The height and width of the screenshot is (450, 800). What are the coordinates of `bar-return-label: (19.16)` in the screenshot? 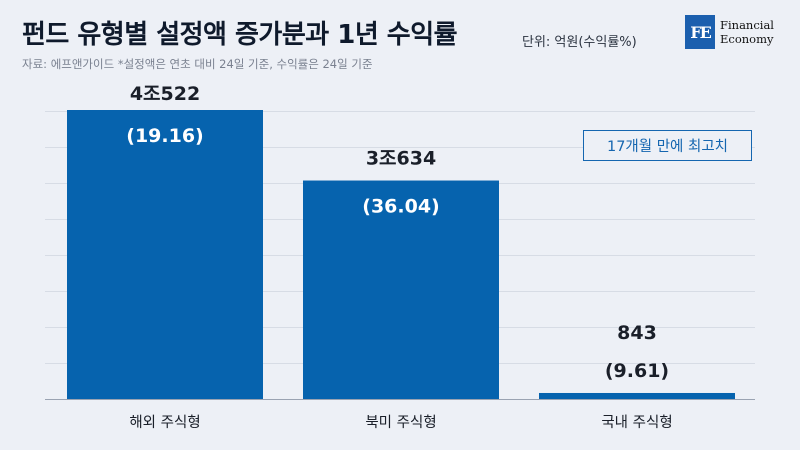 It's located at (164, 136).